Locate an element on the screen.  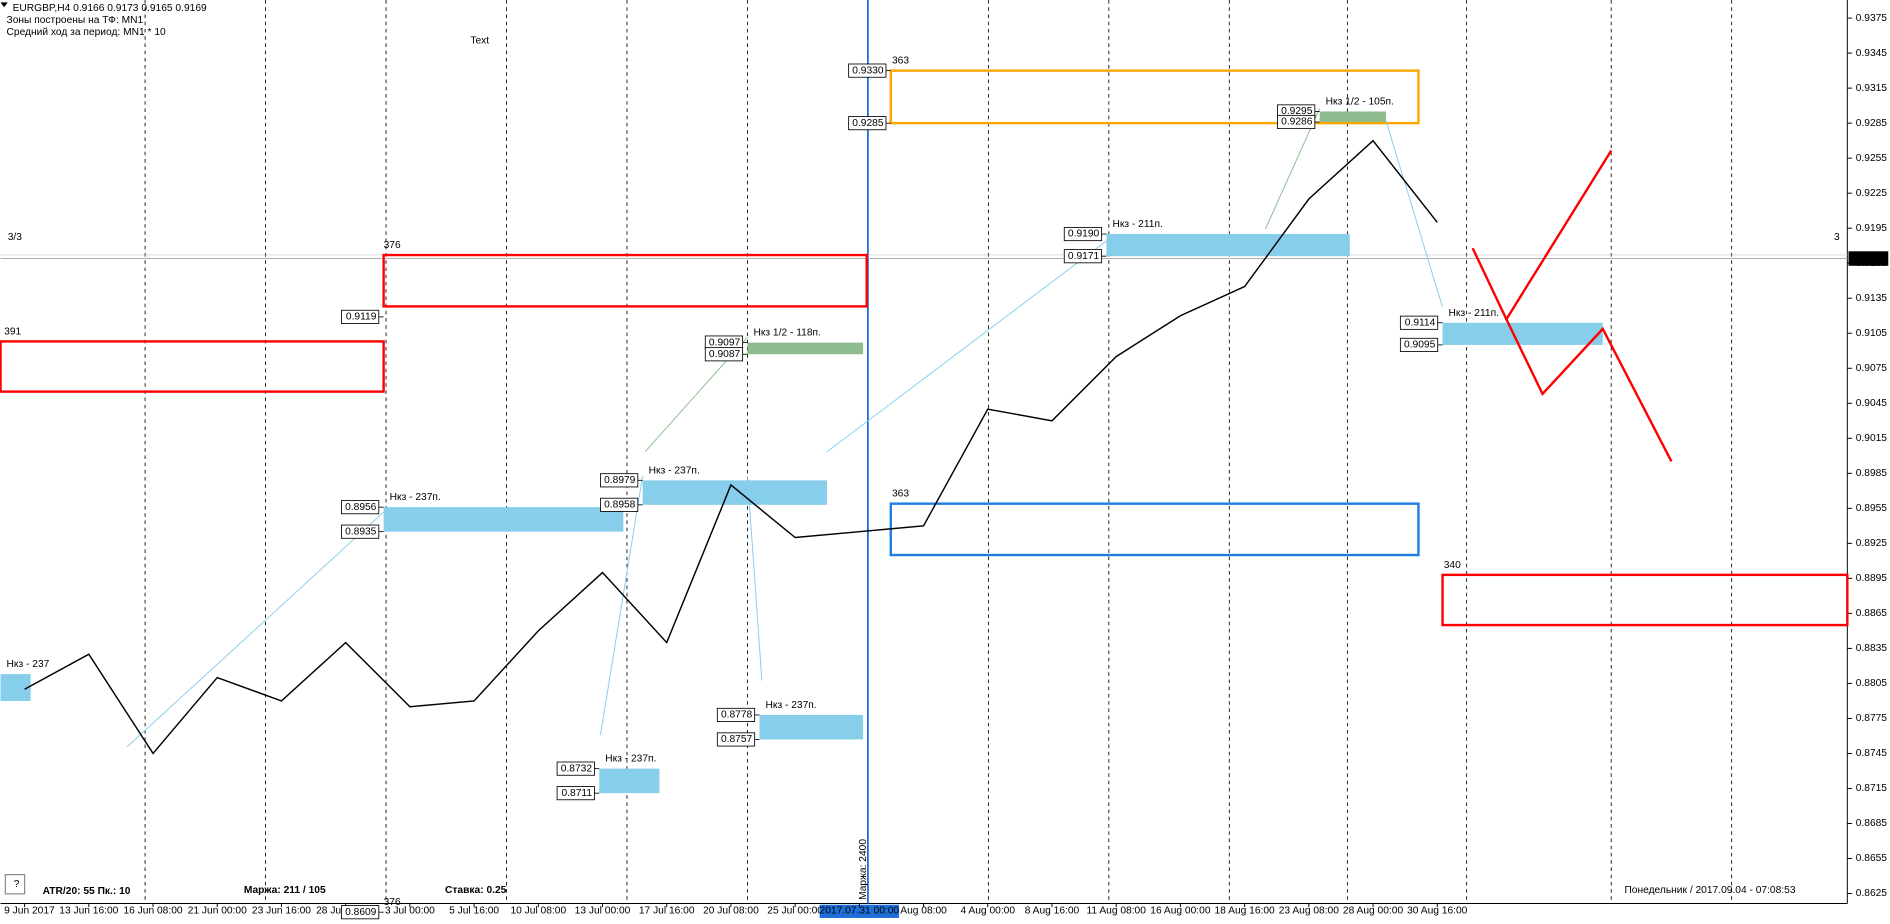
price-tag-label: 0.8609 is located at coordinates (361, 912).